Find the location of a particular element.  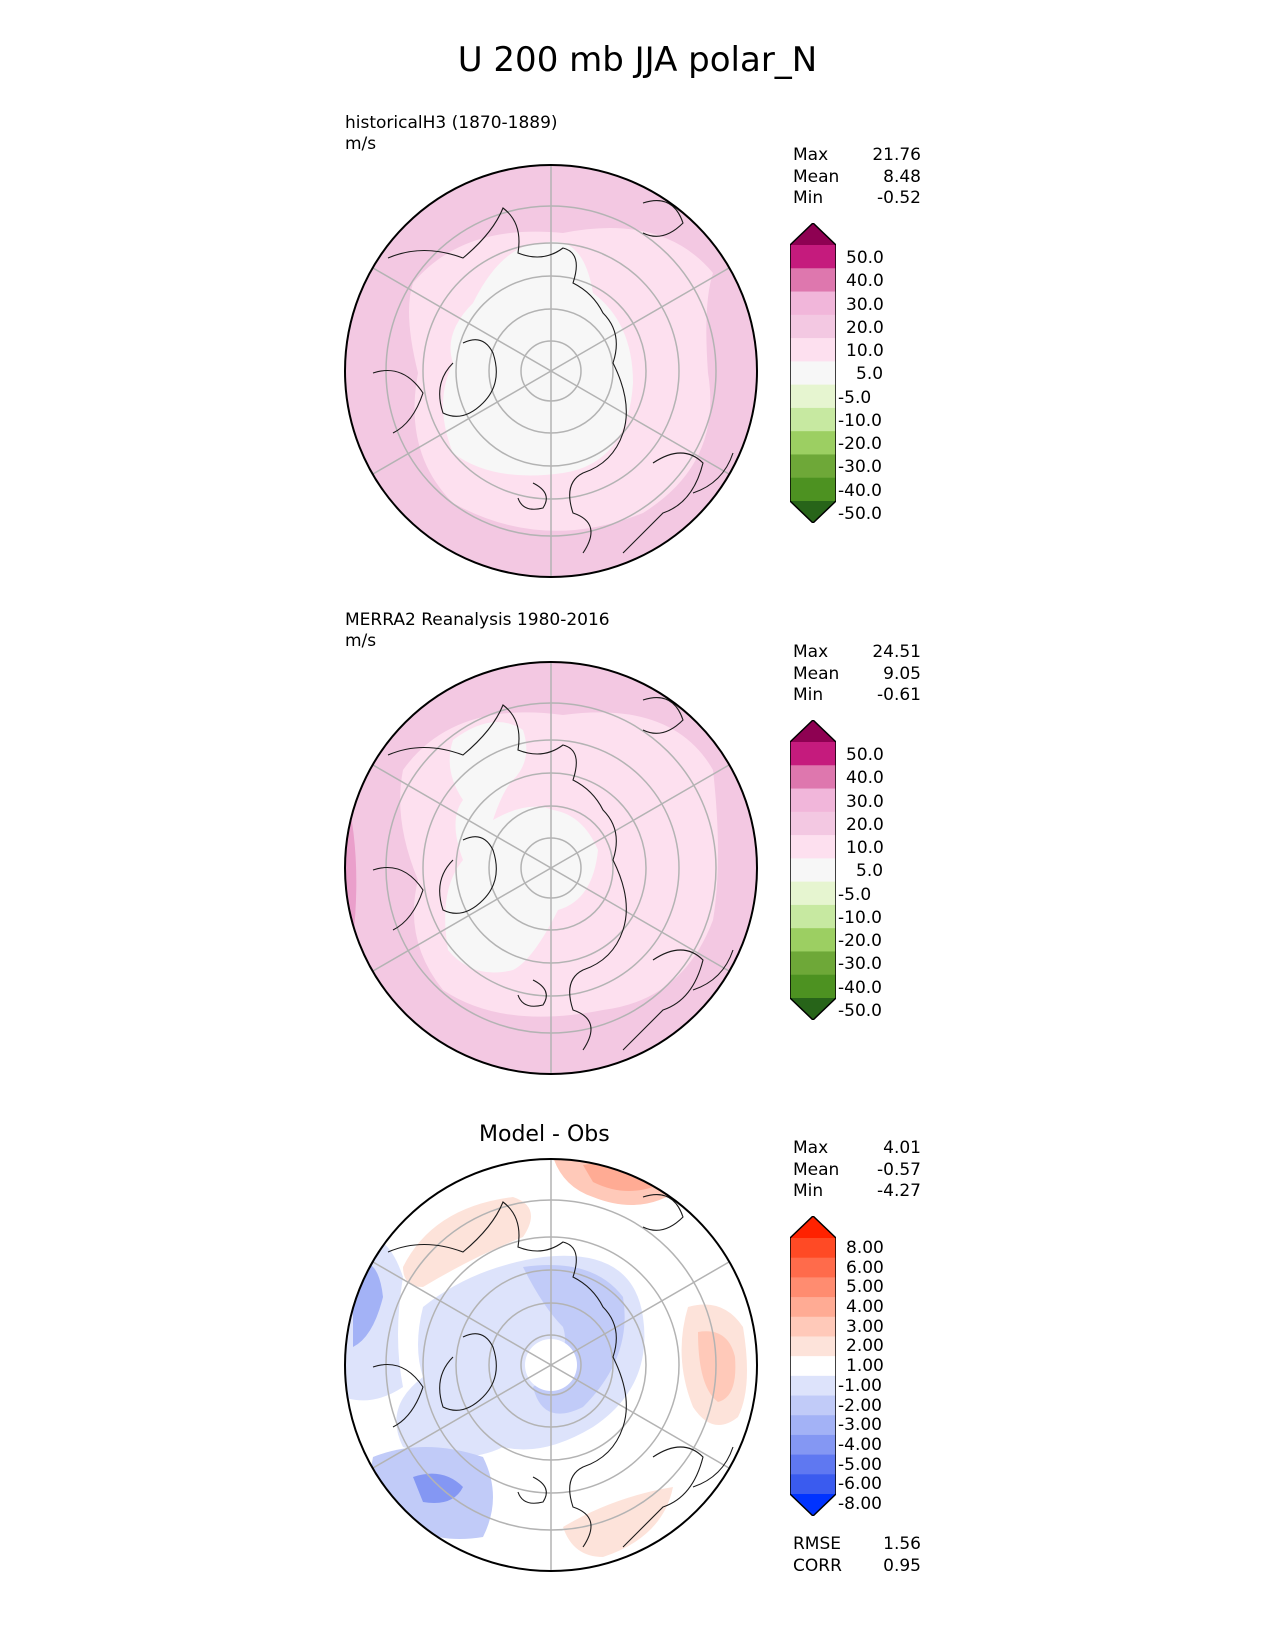

panel2-polar-map is located at coordinates (551, 868).